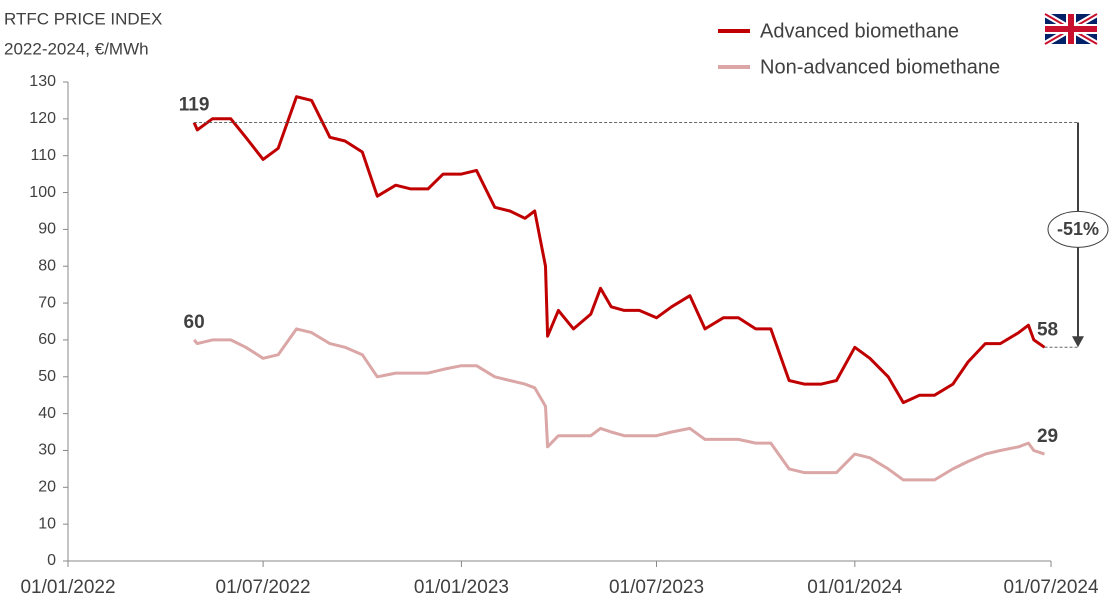 This screenshot has height=604, width=1115. I want to click on y-tick-label: 110, so click(43, 155).